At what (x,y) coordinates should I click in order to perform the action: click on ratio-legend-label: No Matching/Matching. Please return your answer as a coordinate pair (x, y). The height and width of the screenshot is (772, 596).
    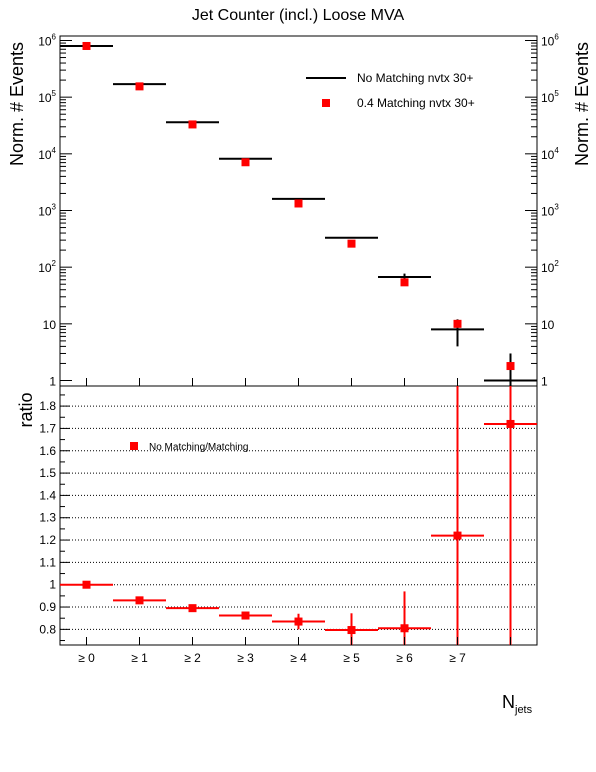
    Looking at the image, I should click on (199, 447).